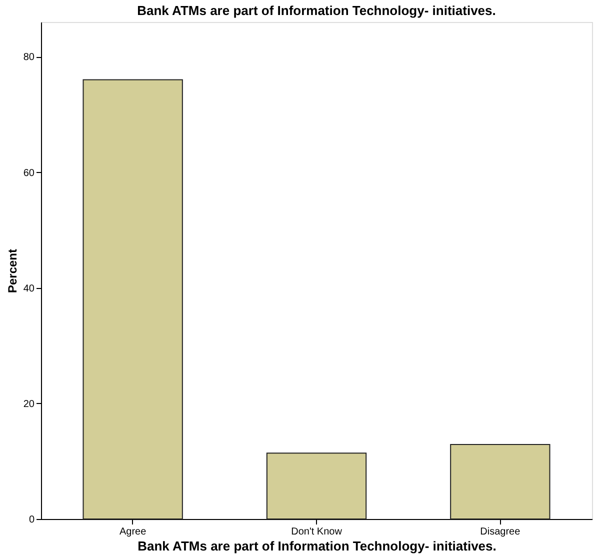  Describe the element at coordinates (133, 532) in the screenshot. I see `x-tick-label: Agree` at that location.